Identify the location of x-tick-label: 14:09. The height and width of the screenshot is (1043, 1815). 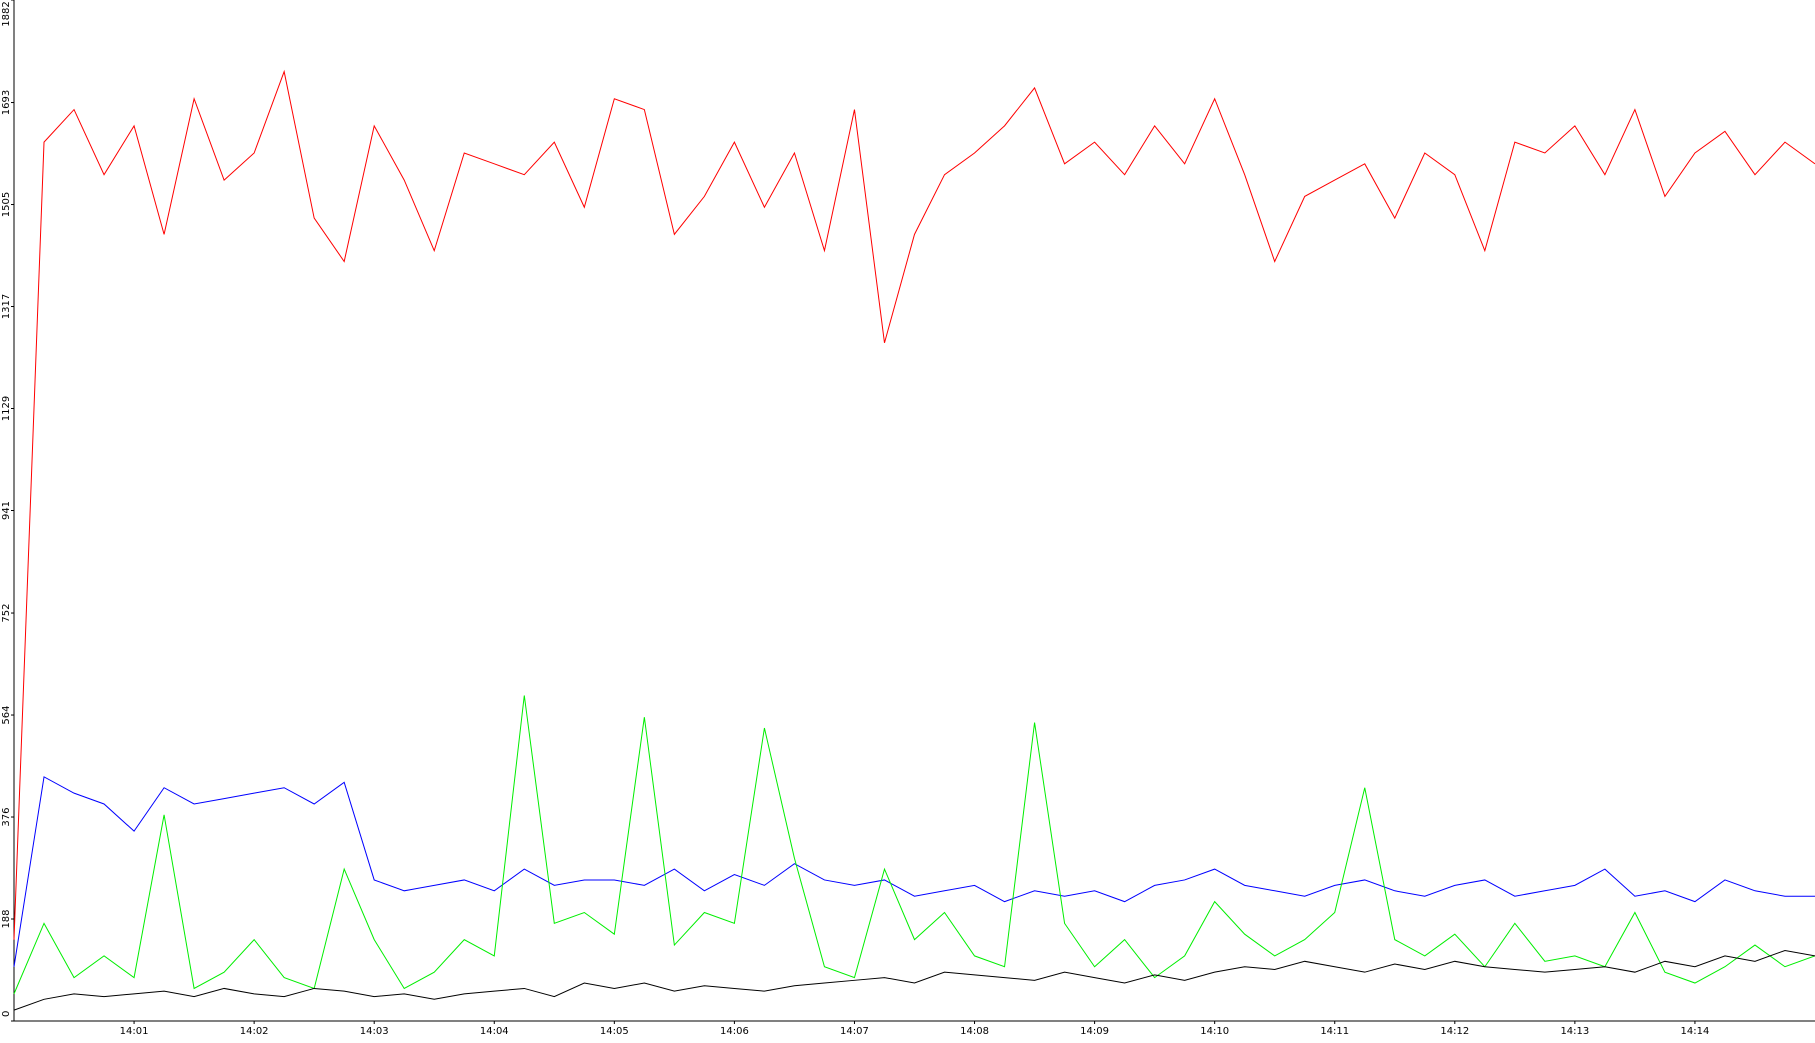
(1094, 1031).